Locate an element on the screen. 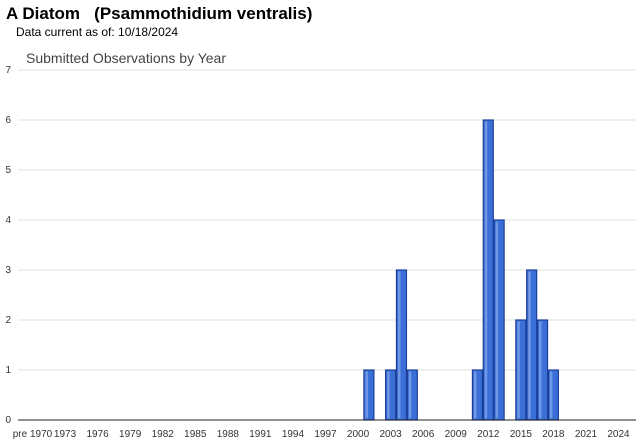  x-tick-label: 1979 is located at coordinates (130, 434).